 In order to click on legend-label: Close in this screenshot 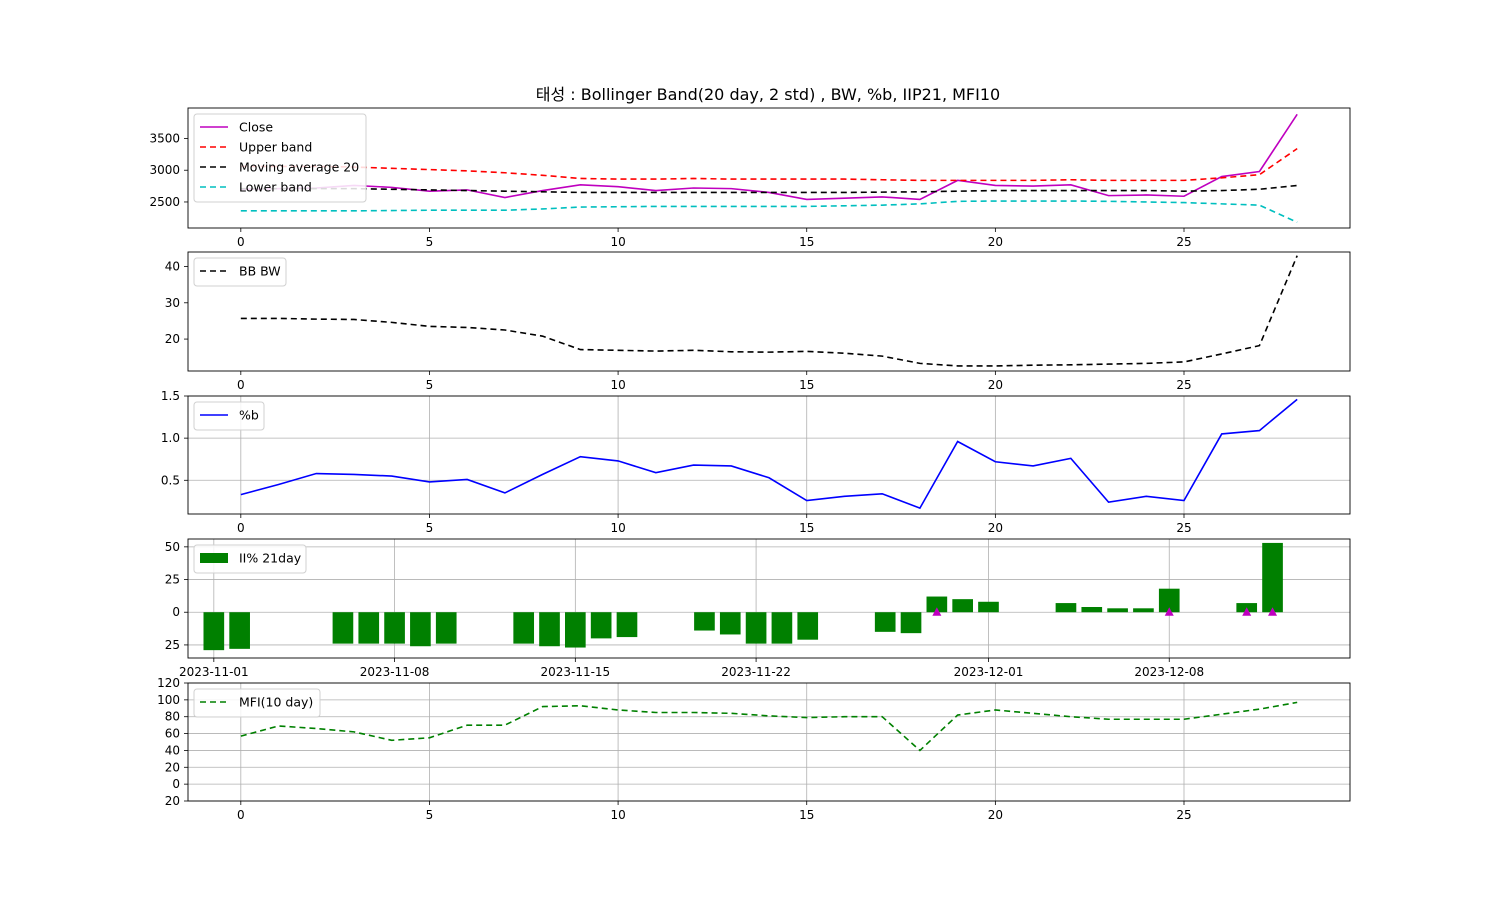, I will do `click(256, 127)`.